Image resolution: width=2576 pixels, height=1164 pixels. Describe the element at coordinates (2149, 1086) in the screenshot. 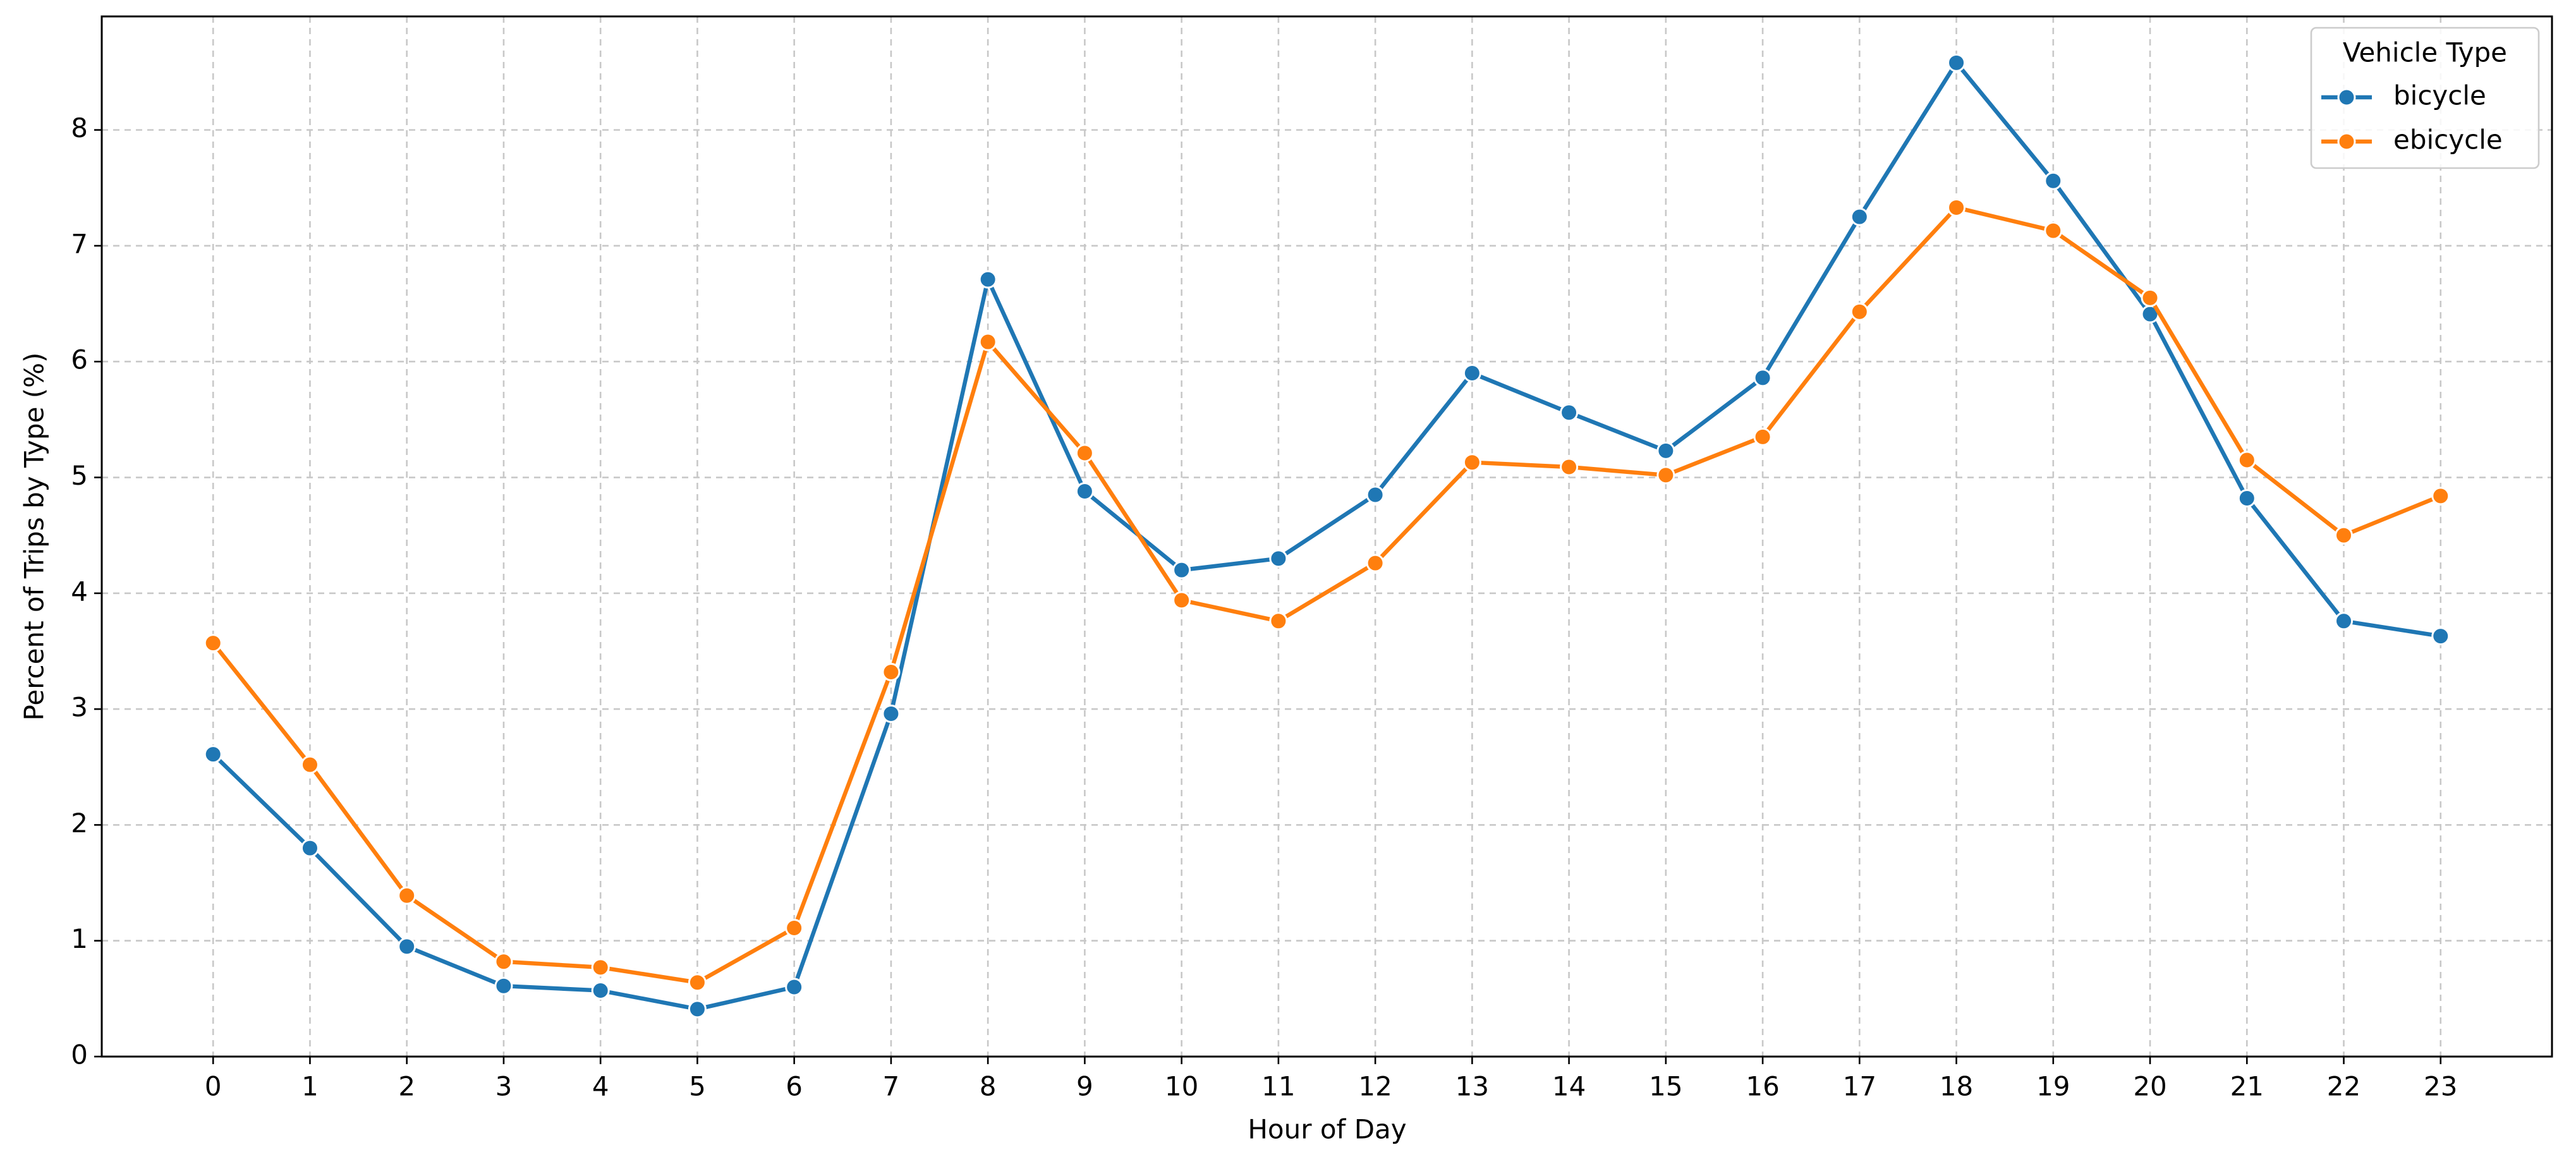

I see `x-tick-label: 20` at that location.